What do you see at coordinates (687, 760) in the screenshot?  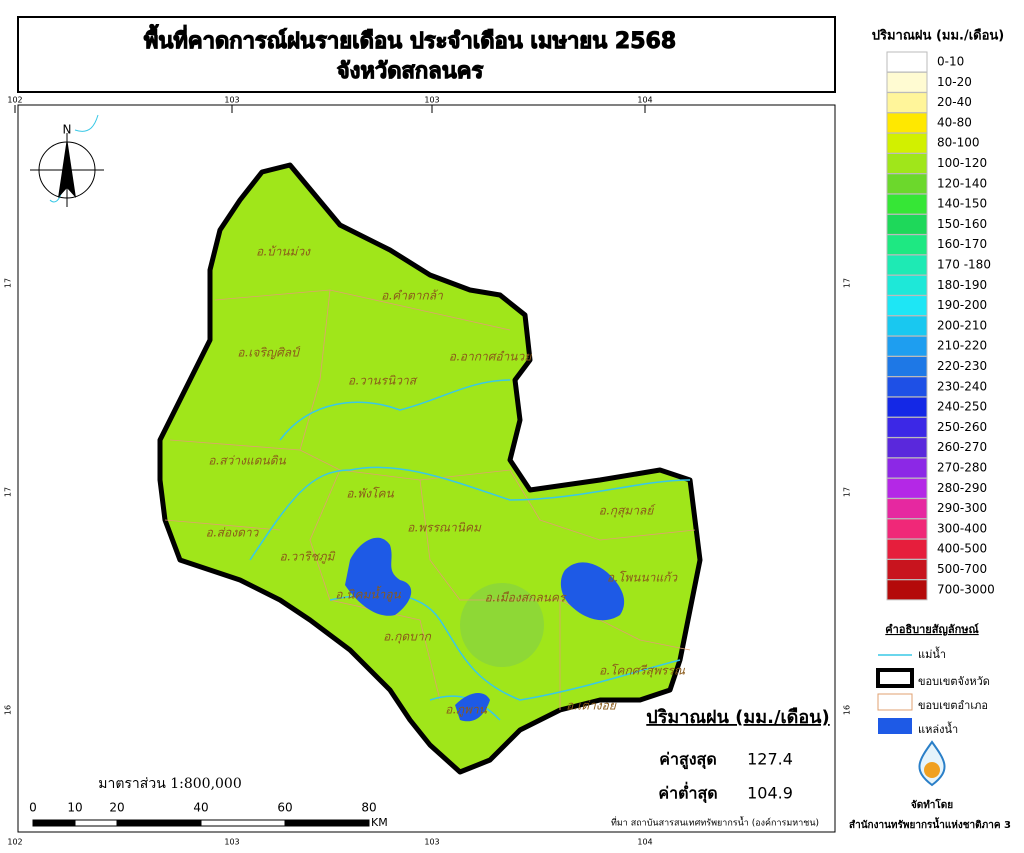 I see `max-label: ค่าสูงสุด` at bounding box center [687, 760].